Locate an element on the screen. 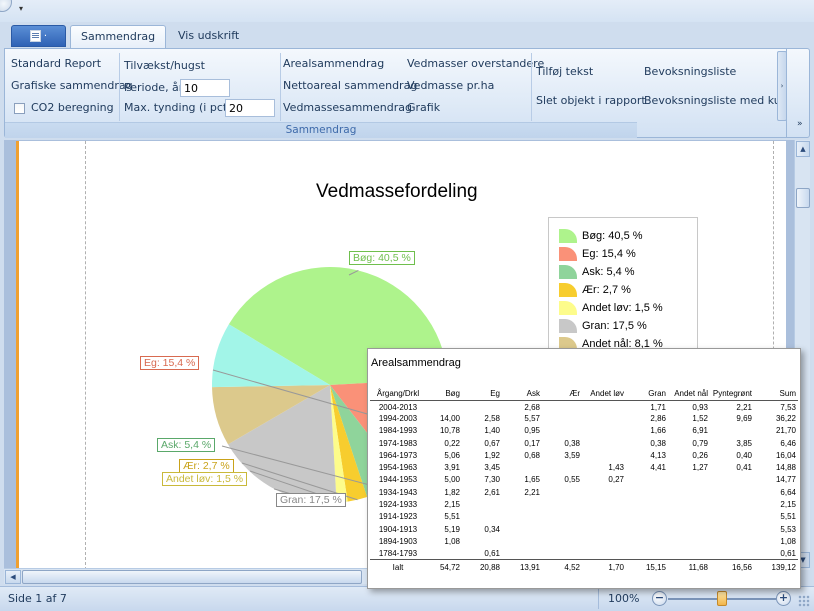  ribbon-group-label: Sammendrag is located at coordinates (321, 130).